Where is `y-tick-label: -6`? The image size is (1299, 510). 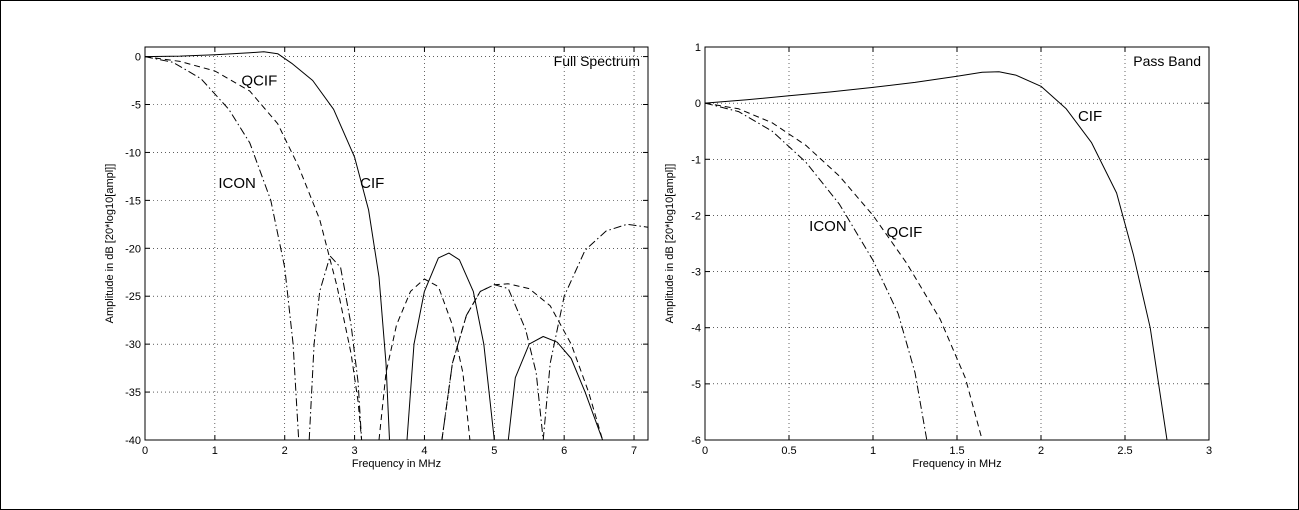 y-tick-label: -6 is located at coordinates (696, 441).